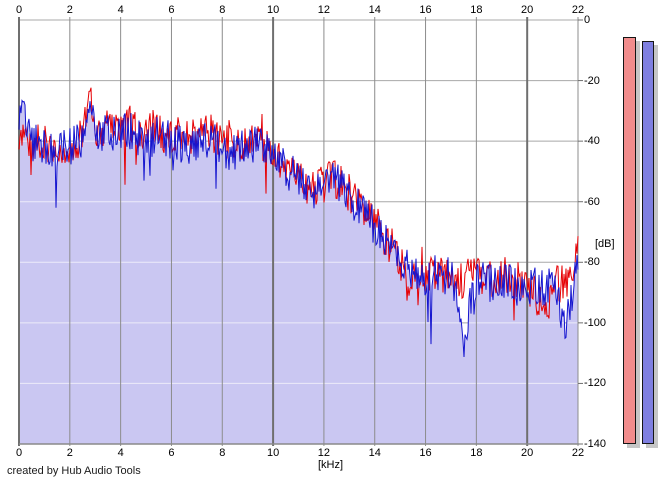 The image size is (665, 486). I want to click on db-axis-title: [dB], so click(605, 244).